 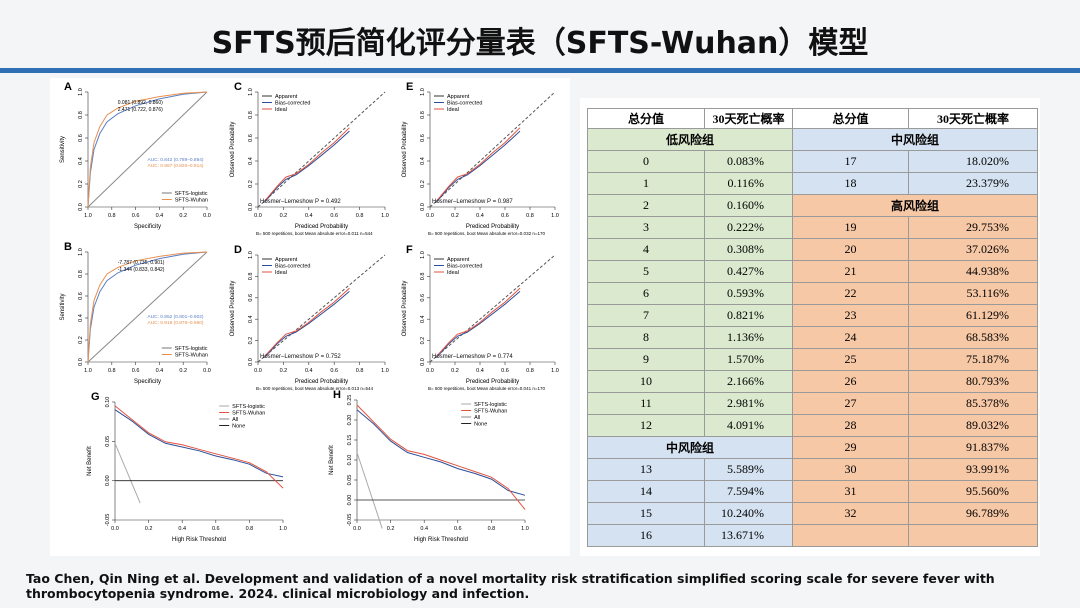 What do you see at coordinates (176, 323) in the screenshot?
I see `annotation: AUC: 0.918 (0.876–0.960)` at bounding box center [176, 323].